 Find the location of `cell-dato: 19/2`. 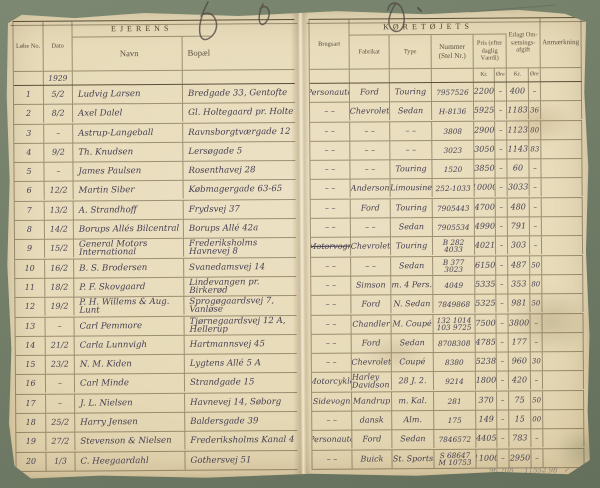

cell-dato: 19/2 is located at coordinates (59, 307).